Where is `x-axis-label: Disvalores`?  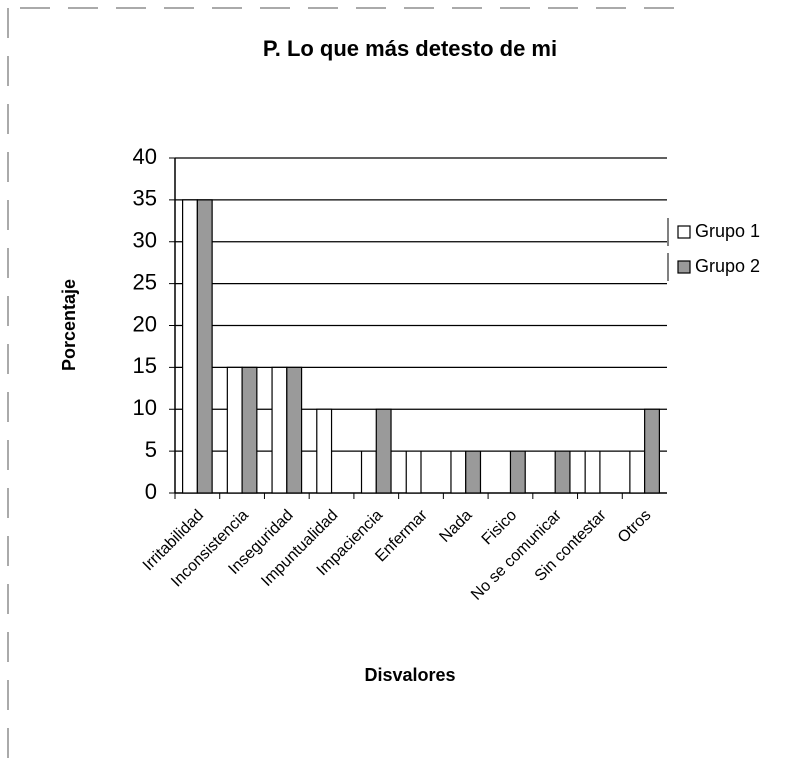 x-axis-label: Disvalores is located at coordinates (409, 675).